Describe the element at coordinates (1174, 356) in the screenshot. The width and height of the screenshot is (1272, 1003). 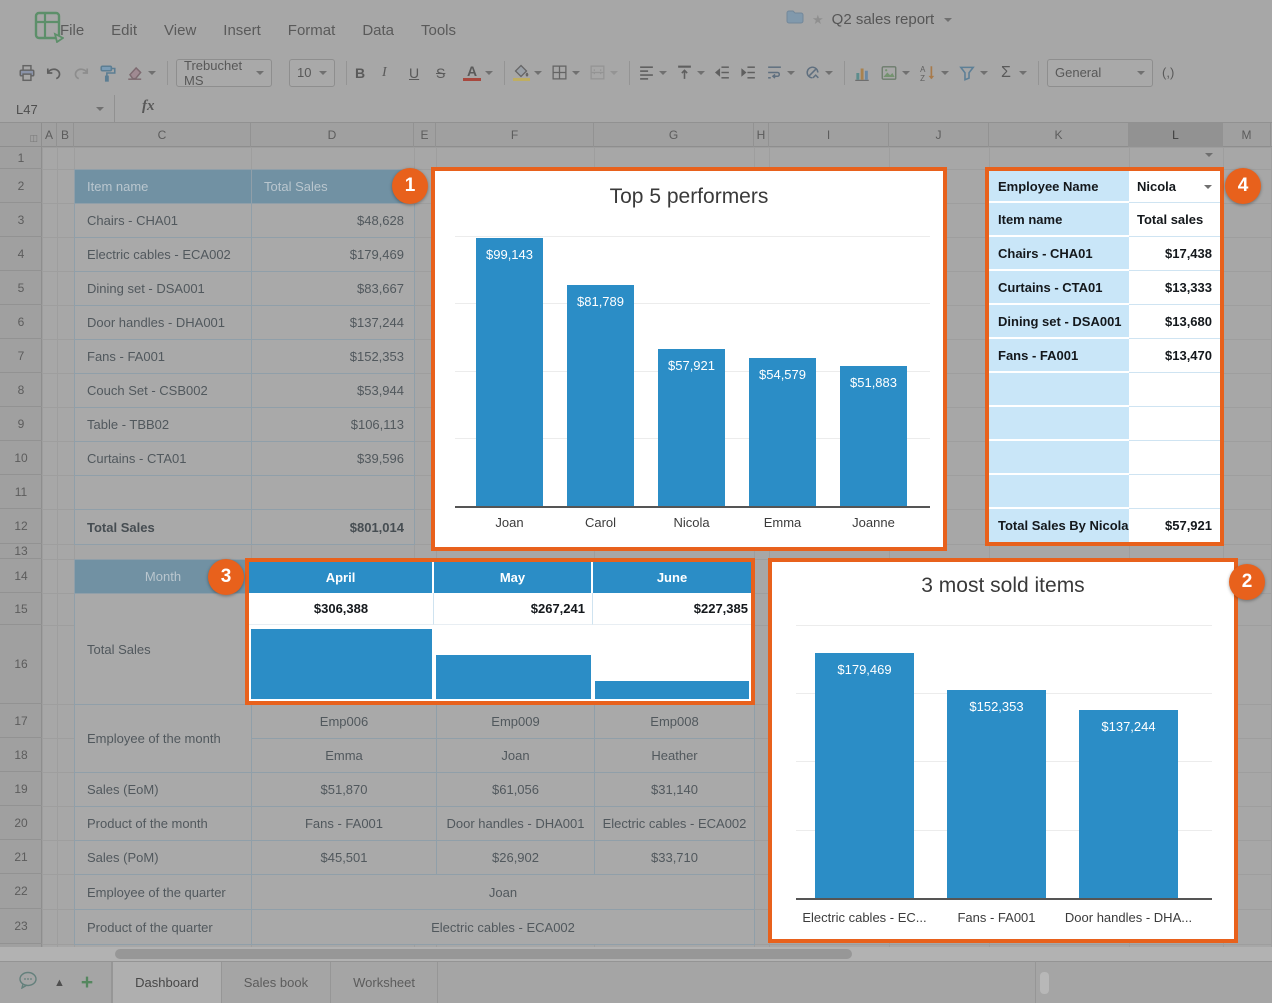
I see `lookup-value-cell: $13,470` at that location.